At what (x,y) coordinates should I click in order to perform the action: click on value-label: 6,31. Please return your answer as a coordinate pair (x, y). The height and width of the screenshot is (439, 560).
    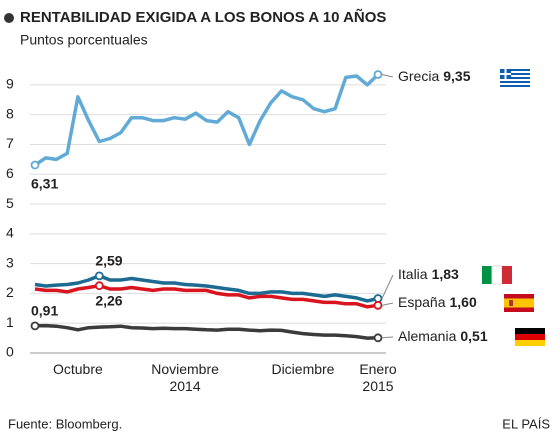
    Looking at the image, I should click on (44, 184).